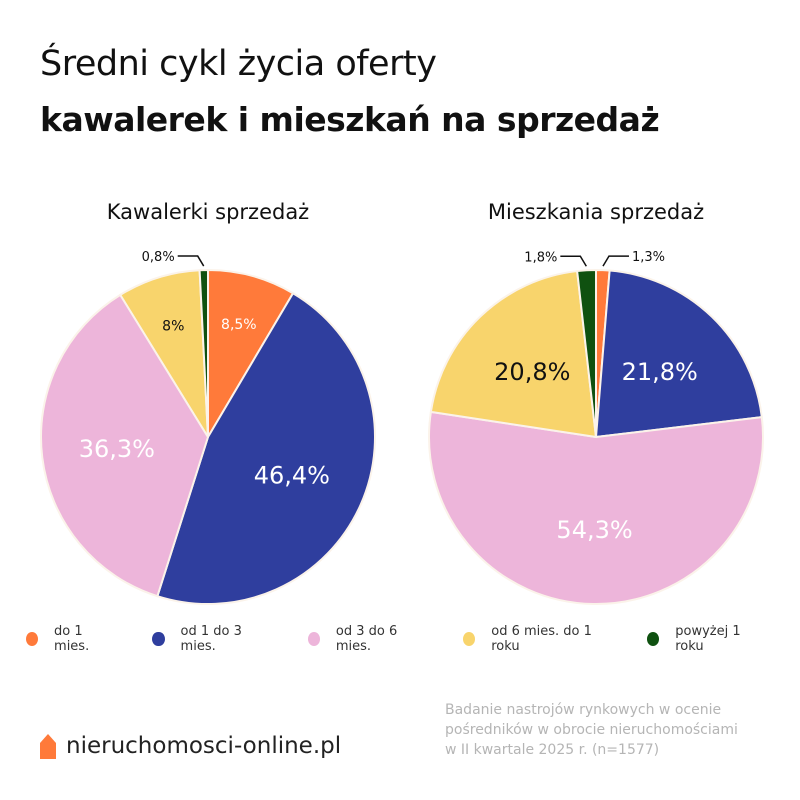  I want to click on legend-label: od 3 do 6 mies., so click(366, 639).